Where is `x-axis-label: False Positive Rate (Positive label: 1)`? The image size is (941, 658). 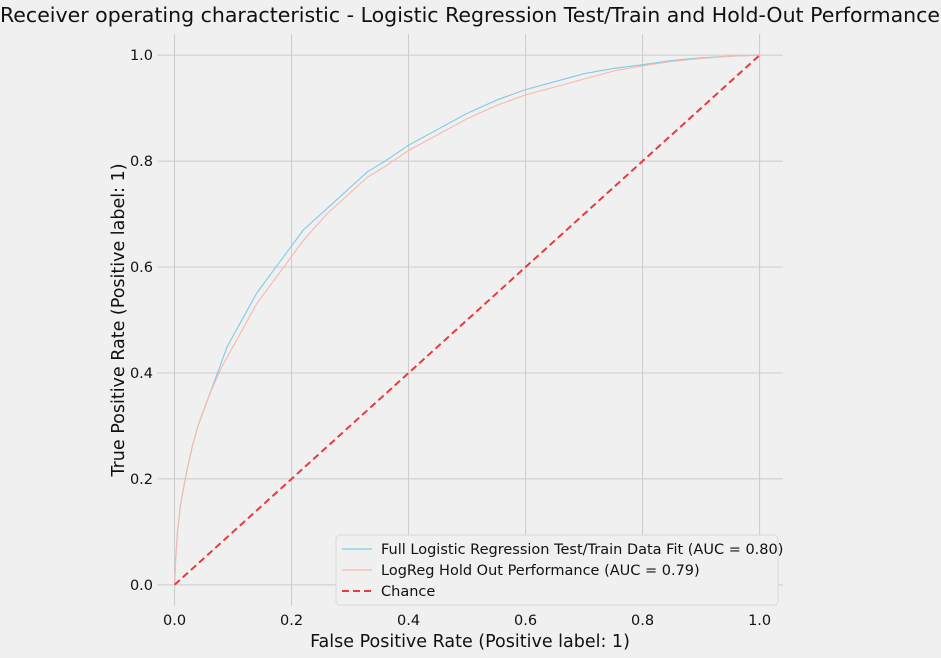 x-axis-label: False Positive Rate (Positive label: 1) is located at coordinates (470, 642).